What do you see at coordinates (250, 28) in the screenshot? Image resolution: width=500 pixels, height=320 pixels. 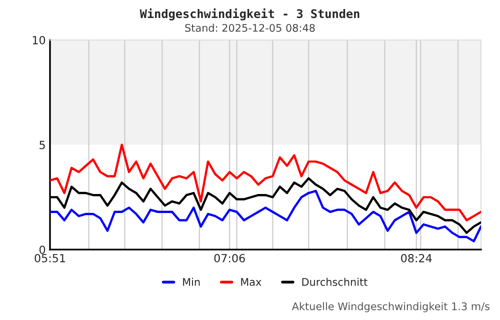 I see `chart-subtitle: Stand: 2025-12-05 08:48` at bounding box center [250, 28].